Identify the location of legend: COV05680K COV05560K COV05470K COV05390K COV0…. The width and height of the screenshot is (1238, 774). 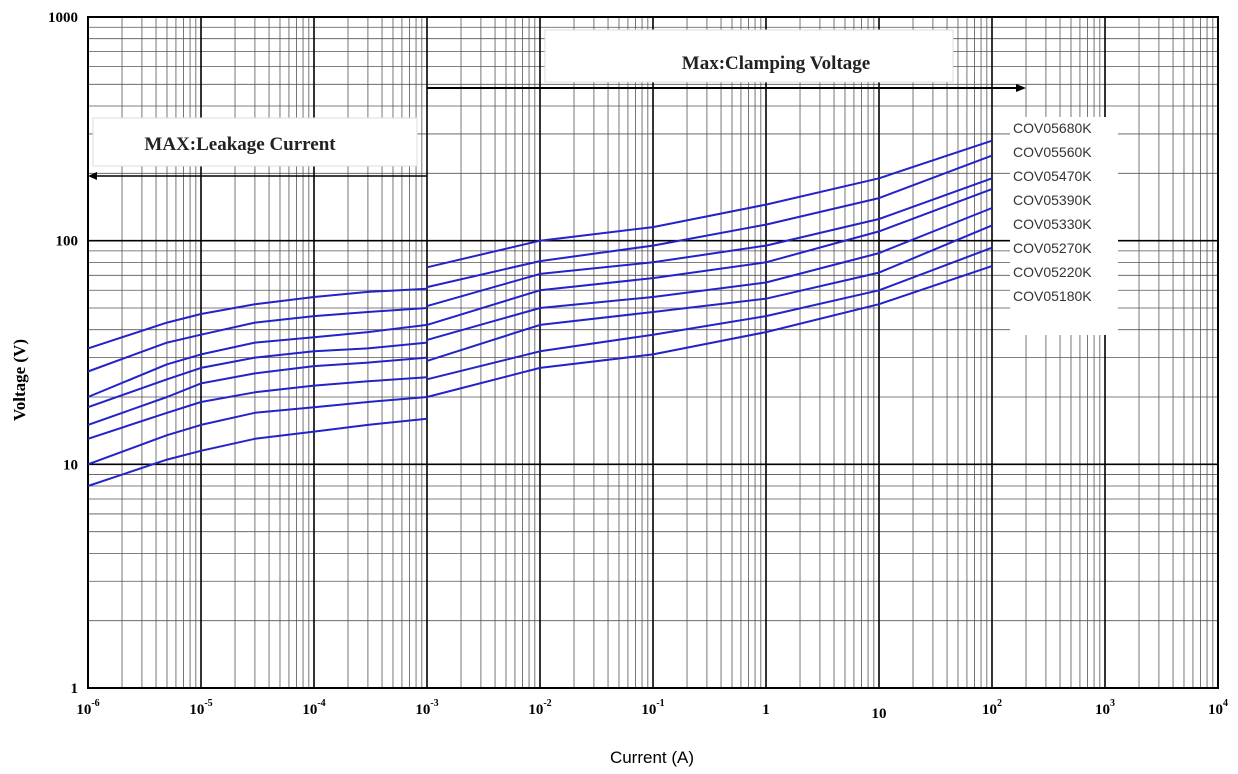
(1052, 212).